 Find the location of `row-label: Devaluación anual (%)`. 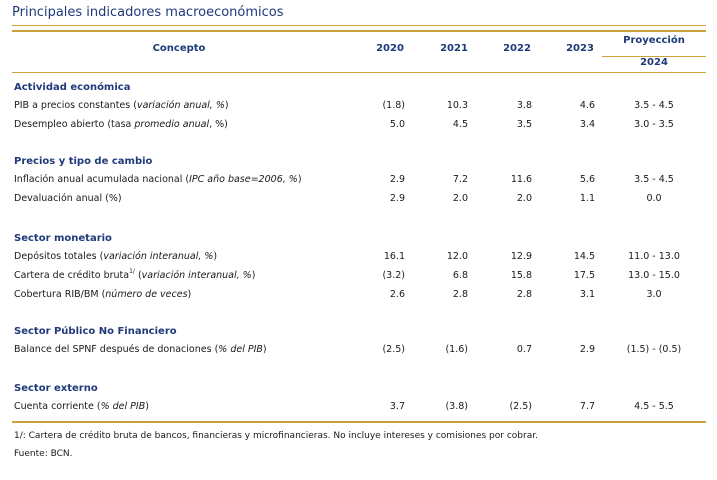

row-label: Devaluación anual (%) is located at coordinates (68, 198).